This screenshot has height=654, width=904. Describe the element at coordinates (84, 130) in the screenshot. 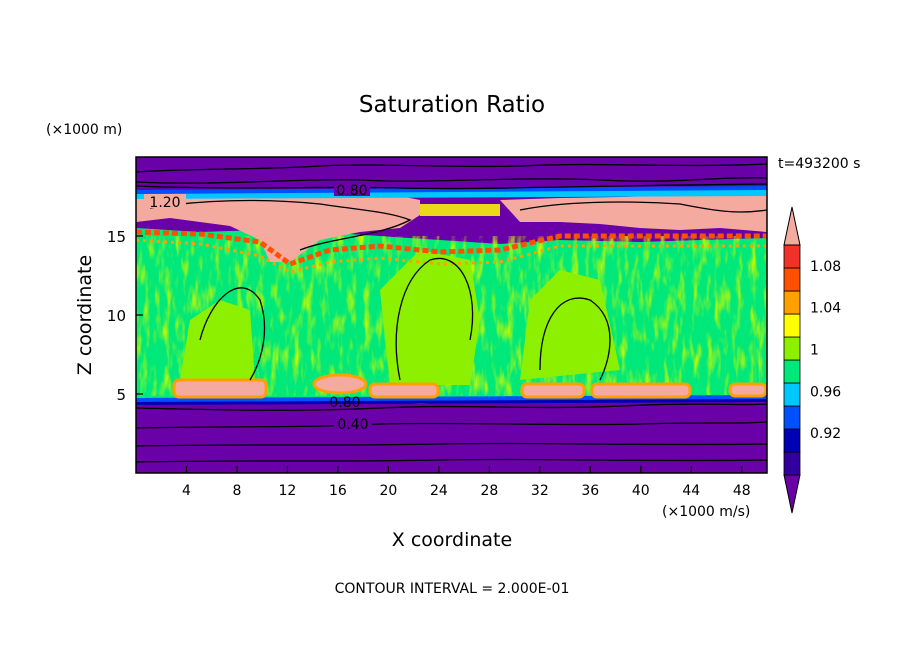

I see `y-unit-label: (×1000 m)` at that location.